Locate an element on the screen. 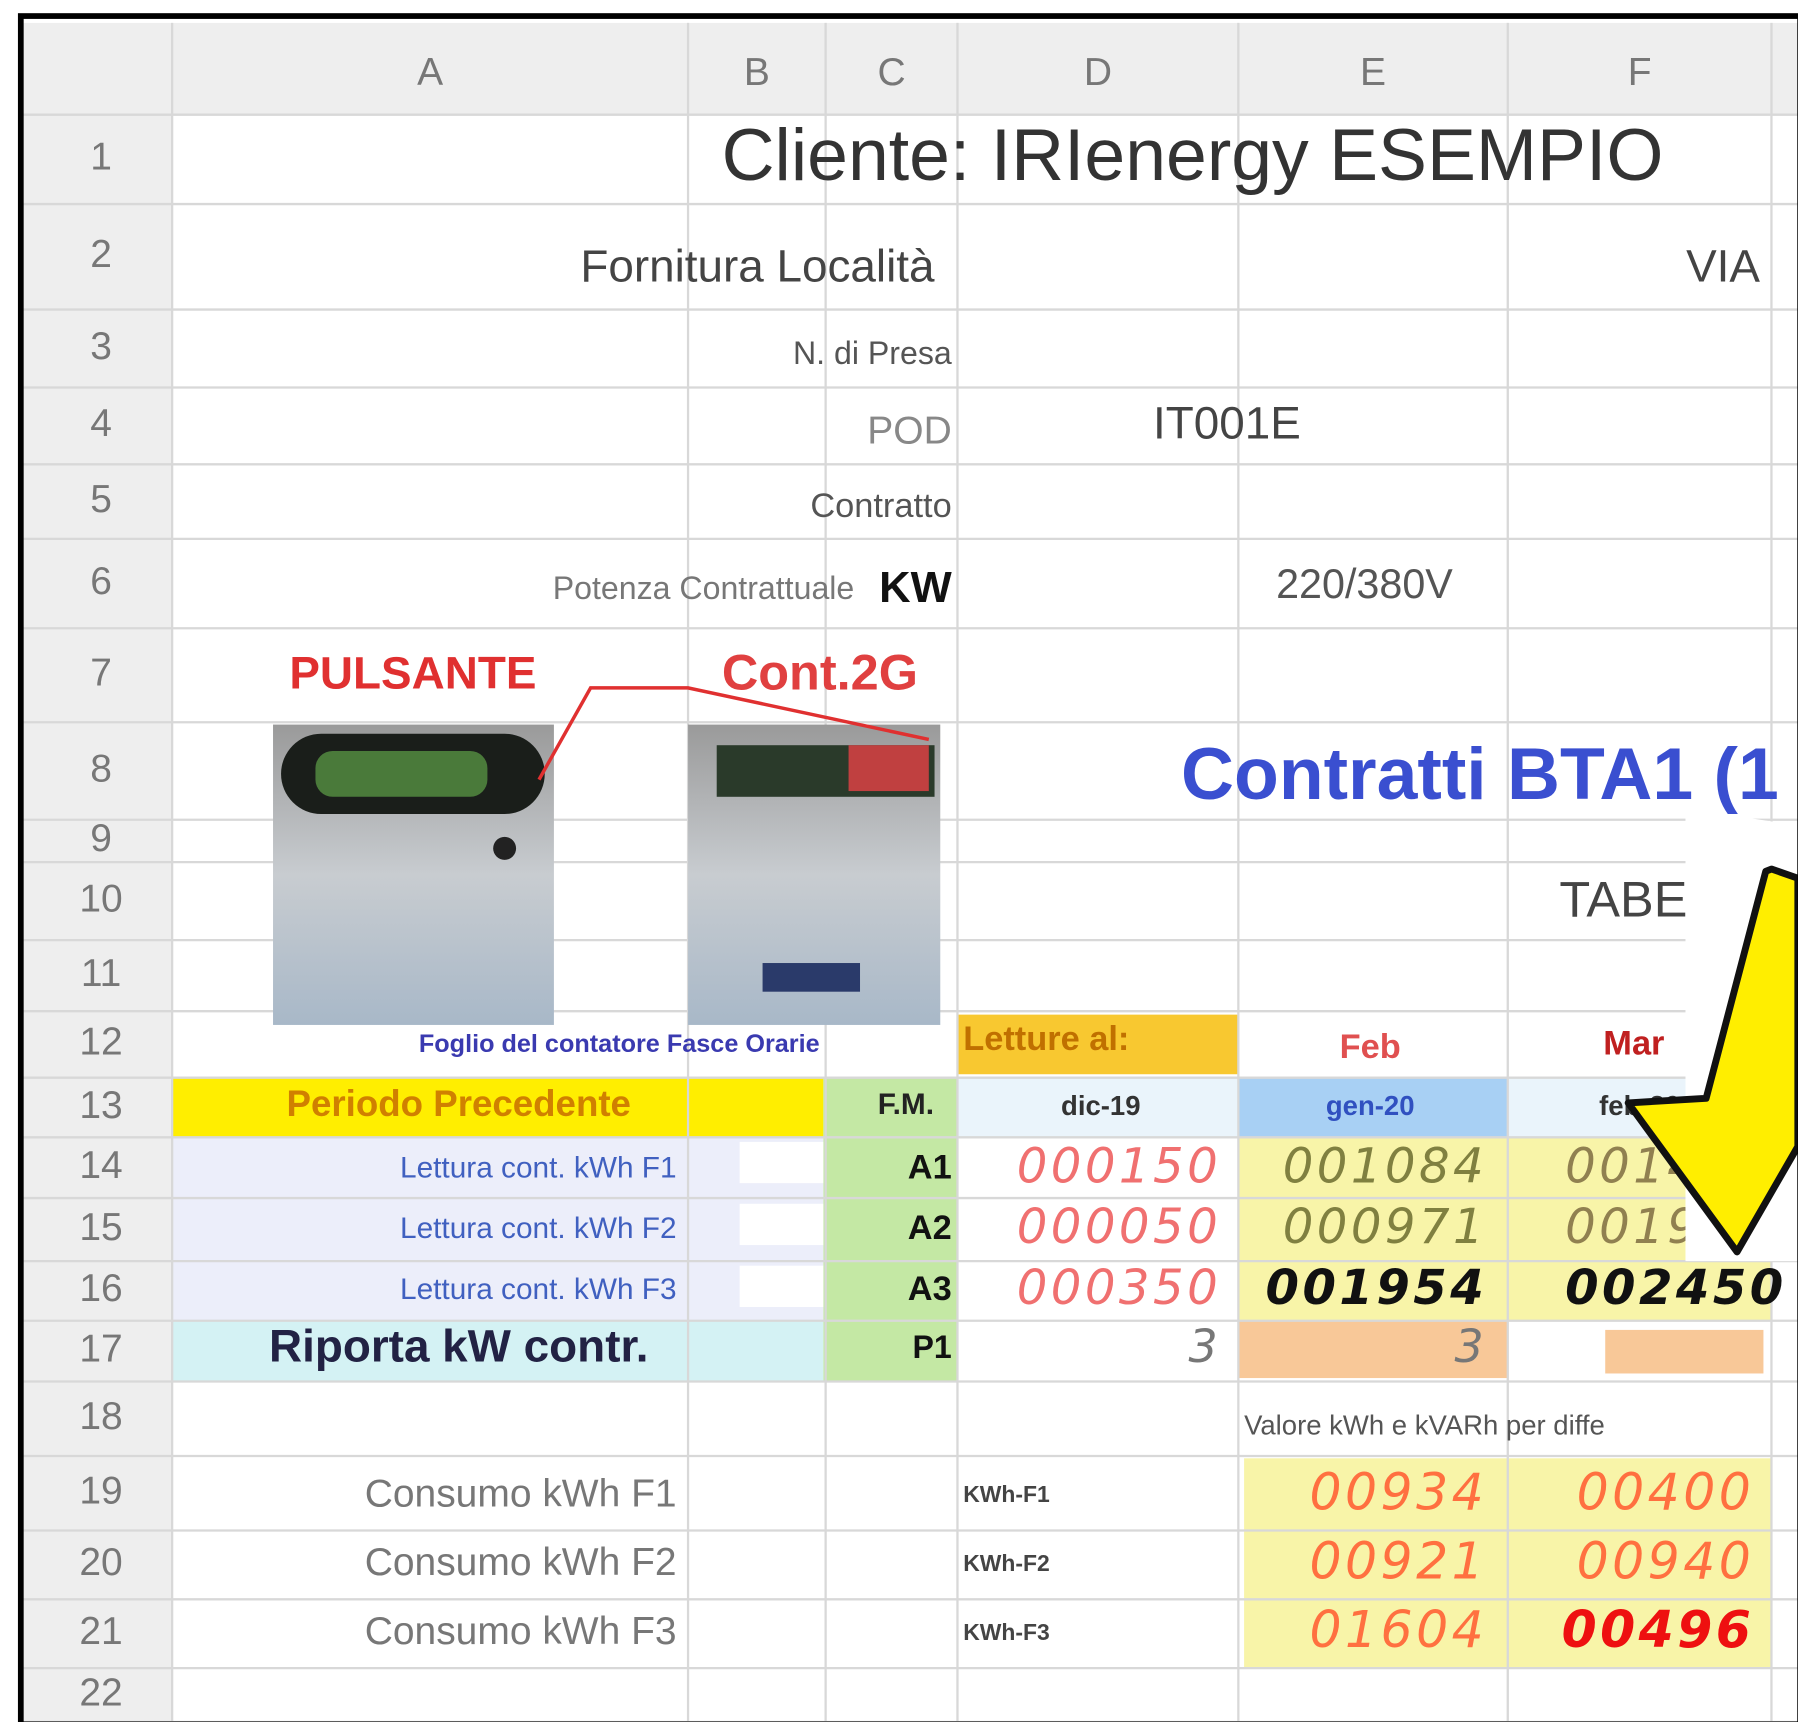  row-number: 17 is located at coordinates (100, 1348).